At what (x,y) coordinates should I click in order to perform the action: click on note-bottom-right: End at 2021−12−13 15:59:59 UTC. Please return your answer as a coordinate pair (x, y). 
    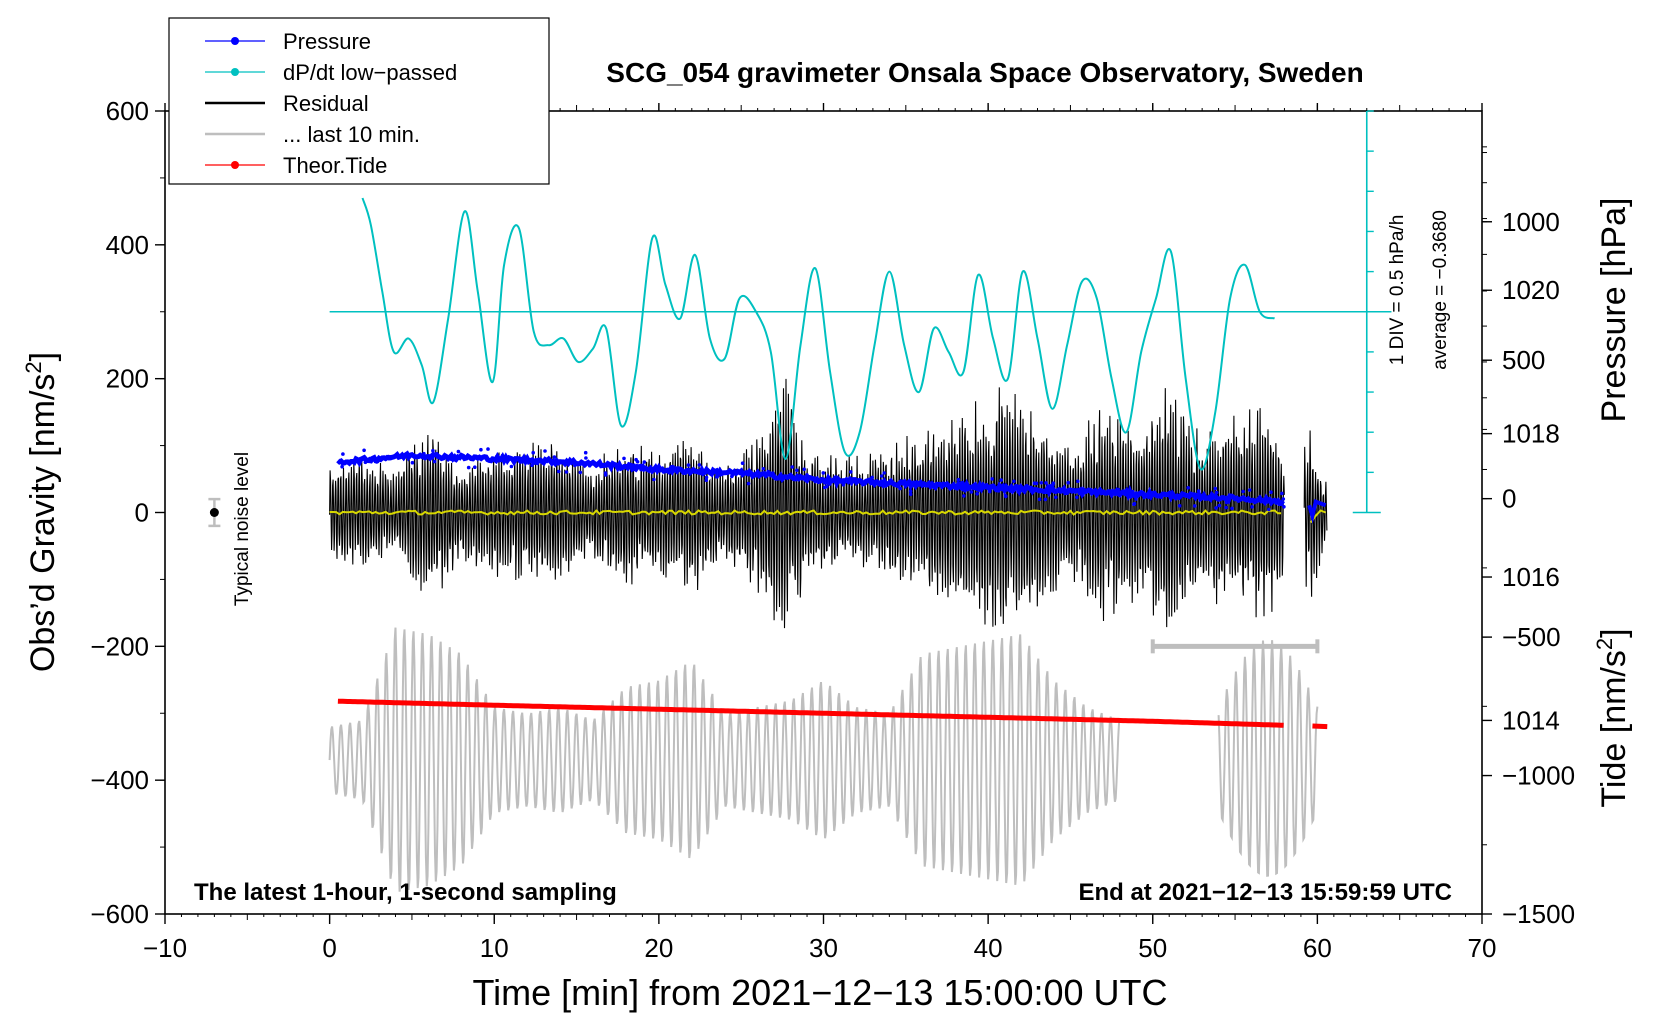
    Looking at the image, I should click on (1265, 892).